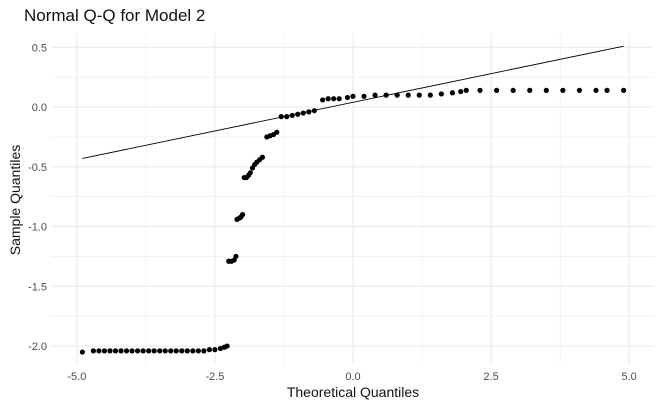 Image resolution: width=661 pixels, height=408 pixels. Describe the element at coordinates (37, 347) in the screenshot. I see `y-tick-label: -2.0` at that location.